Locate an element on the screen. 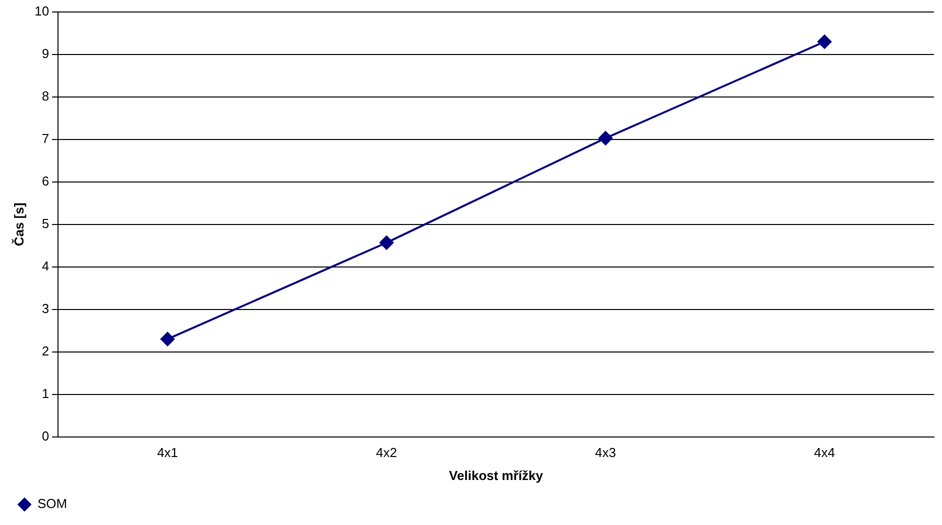 The image size is (942, 525). y-tick-label: 7 is located at coordinates (46, 138).